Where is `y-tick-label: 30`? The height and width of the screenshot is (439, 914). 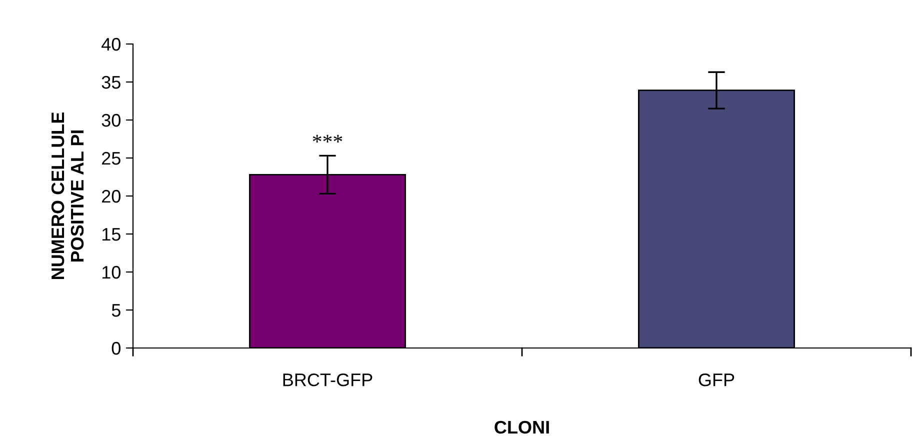 y-tick-label: 30 is located at coordinates (111, 120).